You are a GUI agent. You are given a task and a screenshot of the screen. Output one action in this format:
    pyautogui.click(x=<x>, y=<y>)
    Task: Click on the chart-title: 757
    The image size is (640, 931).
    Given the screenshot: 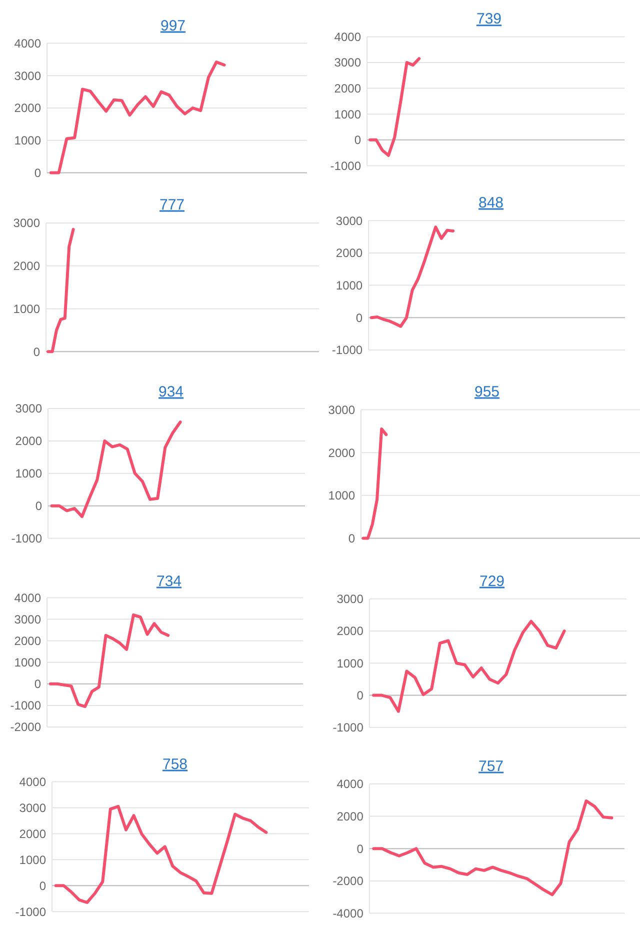 What is the action you would take?
    pyautogui.click(x=491, y=766)
    